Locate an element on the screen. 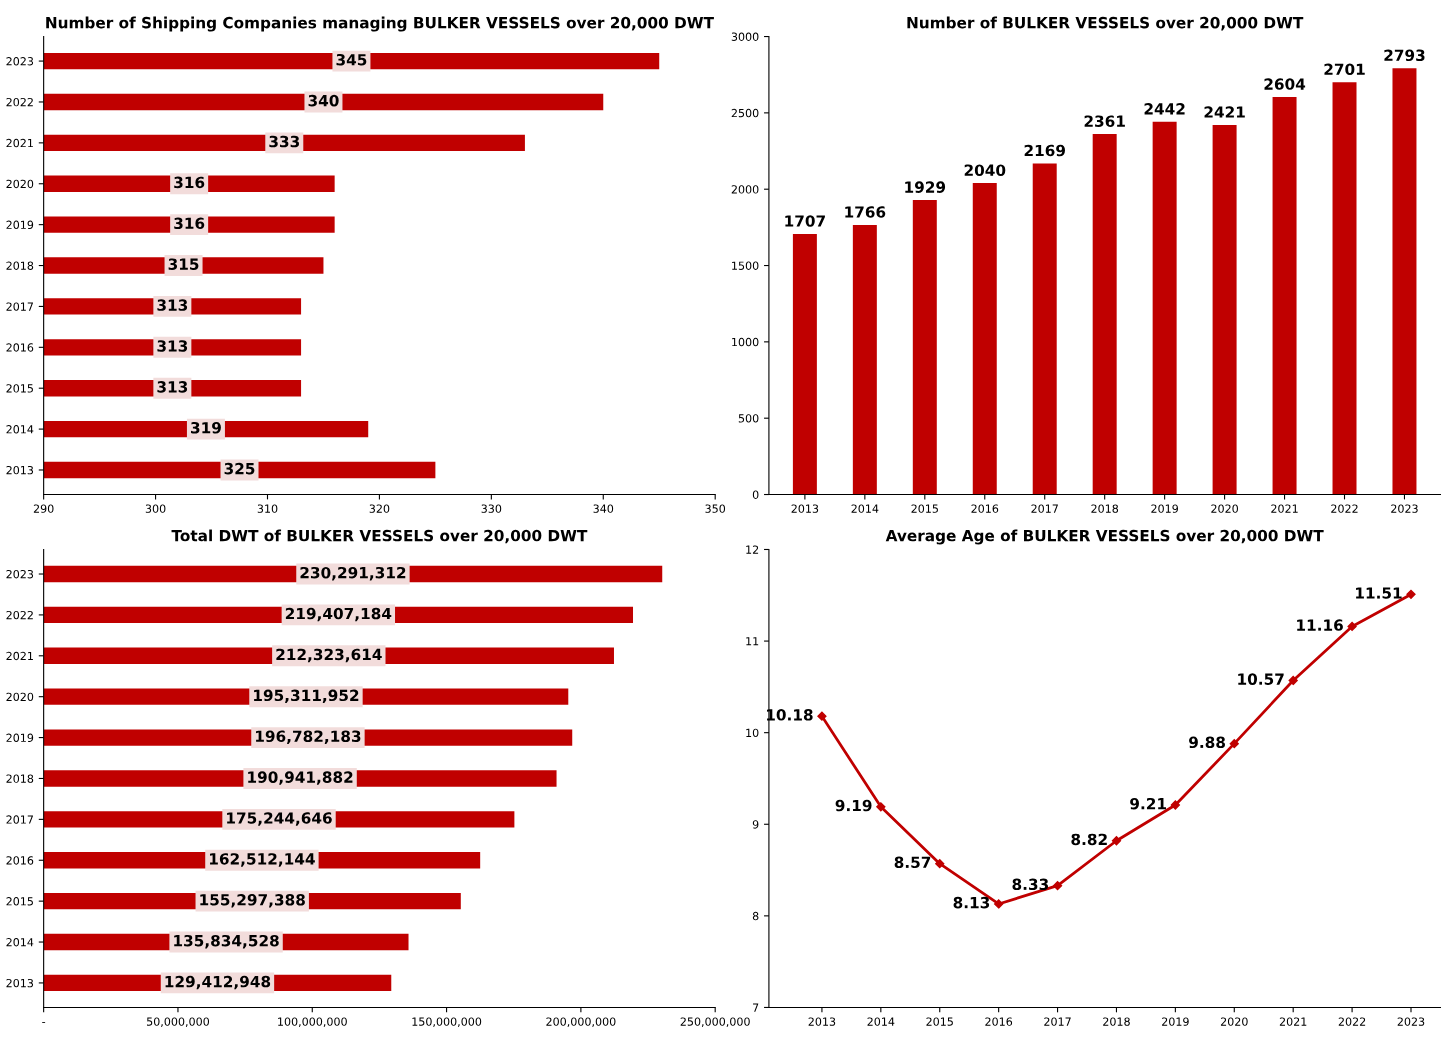 The image size is (1455, 1044). chart-title: Average Age of BULKER VESSELS over 20,000 DWT is located at coordinates (1104, 537).